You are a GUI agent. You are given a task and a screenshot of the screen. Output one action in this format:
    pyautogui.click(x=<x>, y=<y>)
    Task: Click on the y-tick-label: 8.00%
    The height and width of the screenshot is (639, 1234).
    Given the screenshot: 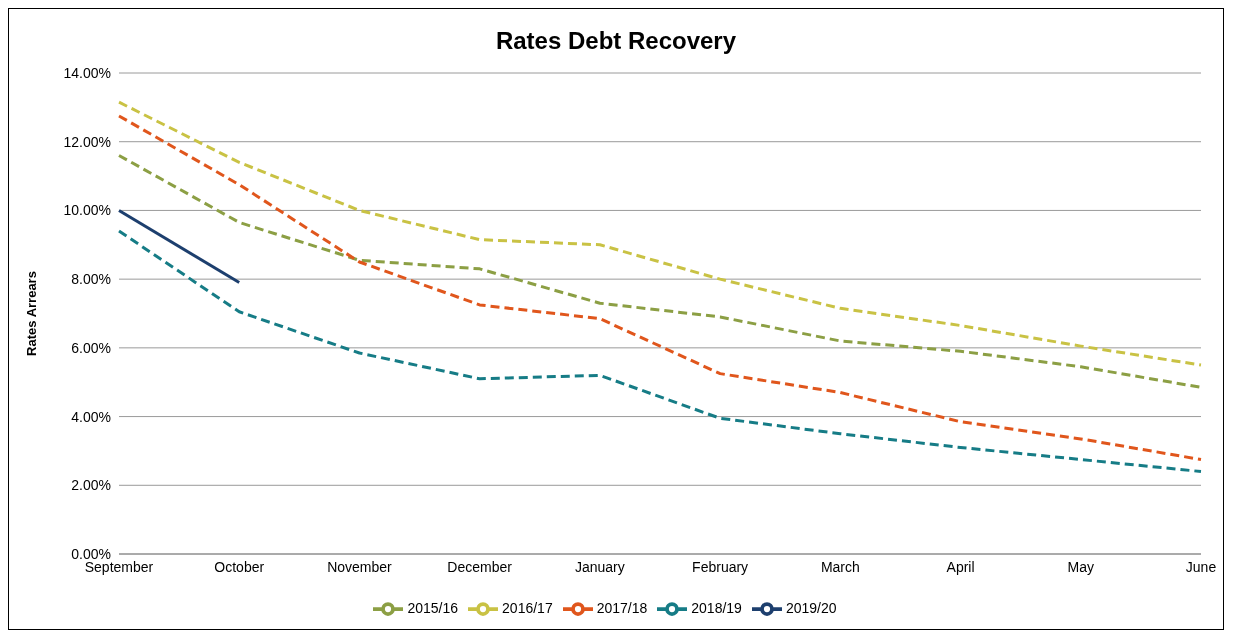 What is the action you would take?
    pyautogui.click(x=91, y=279)
    